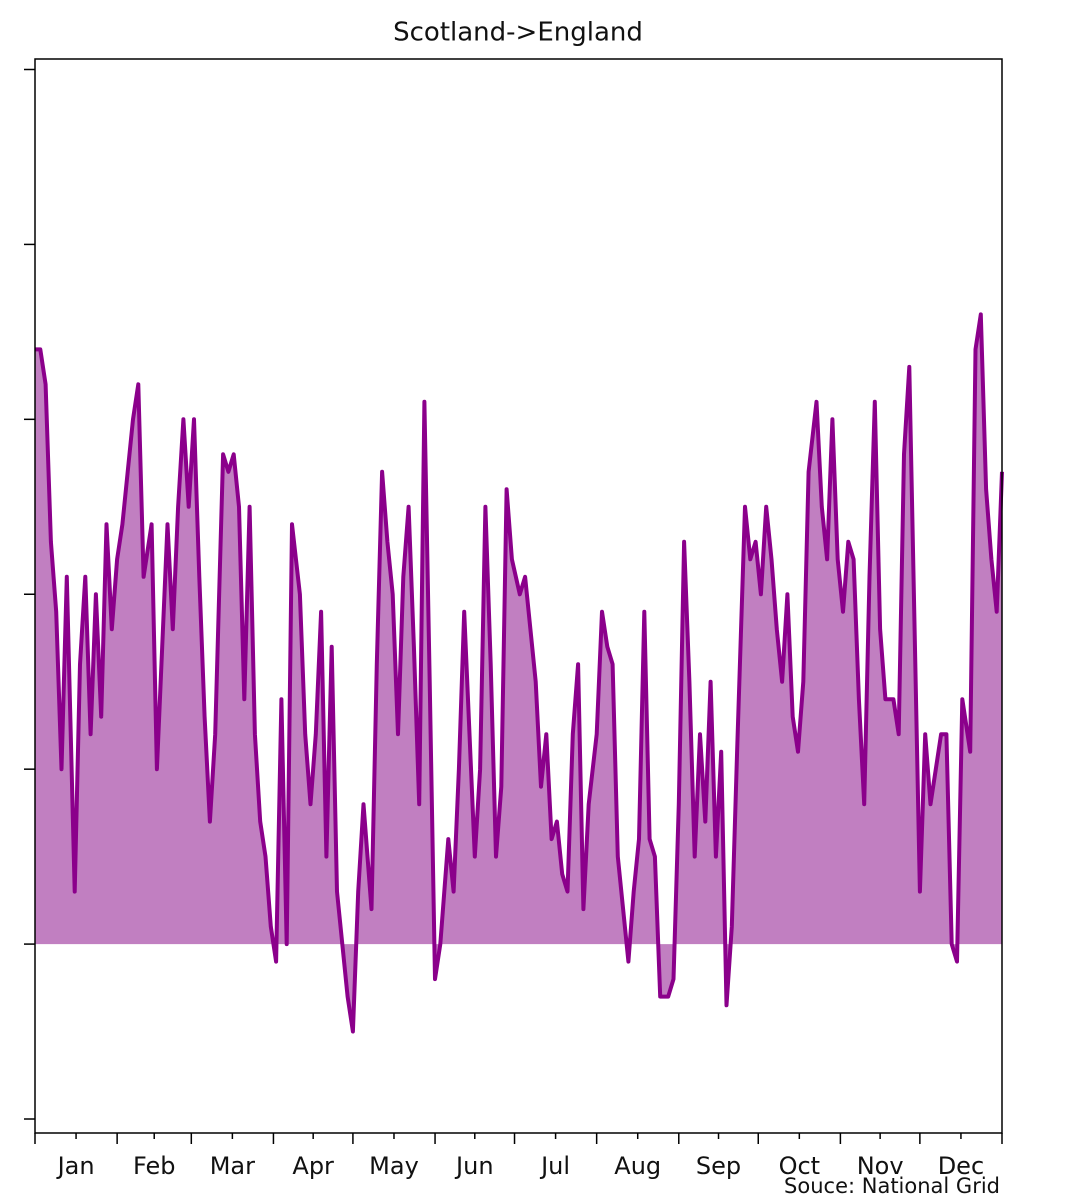  Describe the element at coordinates (394, 1166) in the screenshot. I see `x-tick-label: May` at that location.